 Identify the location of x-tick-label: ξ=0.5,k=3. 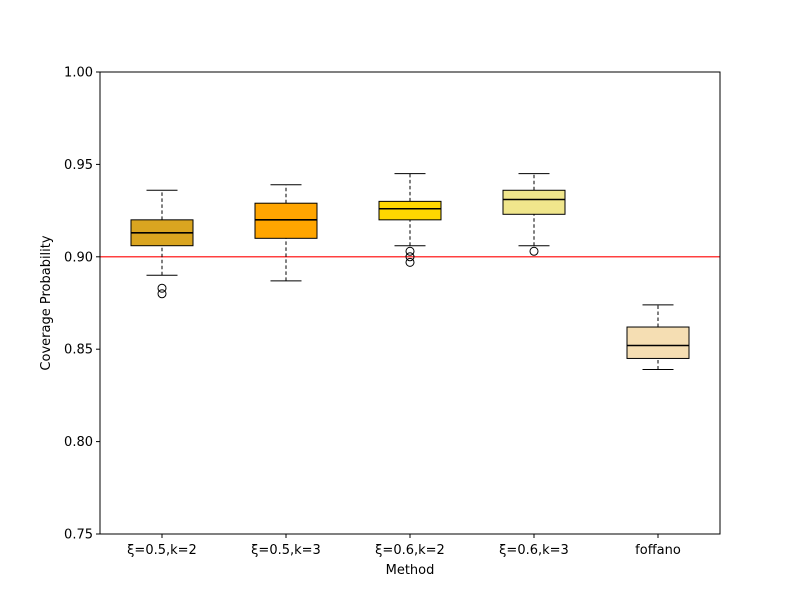
(286, 550).